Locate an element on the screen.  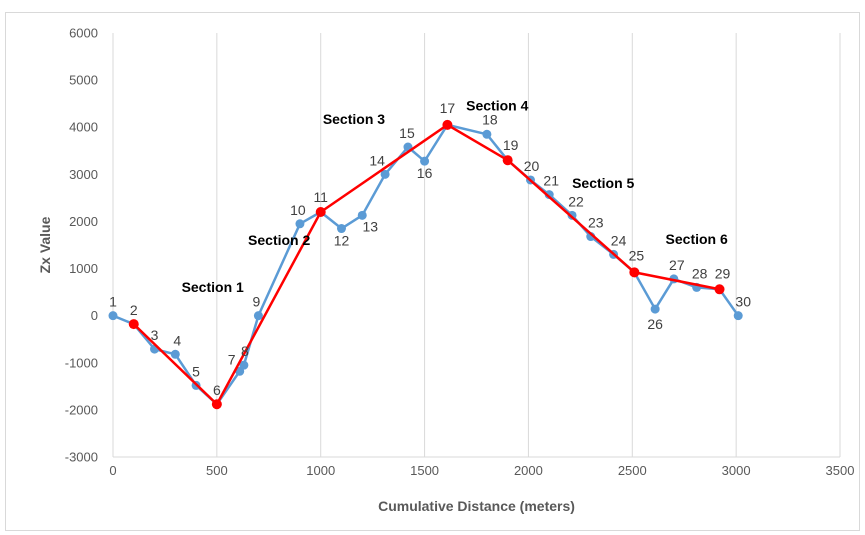
section-label: Section 4 is located at coordinates (497, 105).